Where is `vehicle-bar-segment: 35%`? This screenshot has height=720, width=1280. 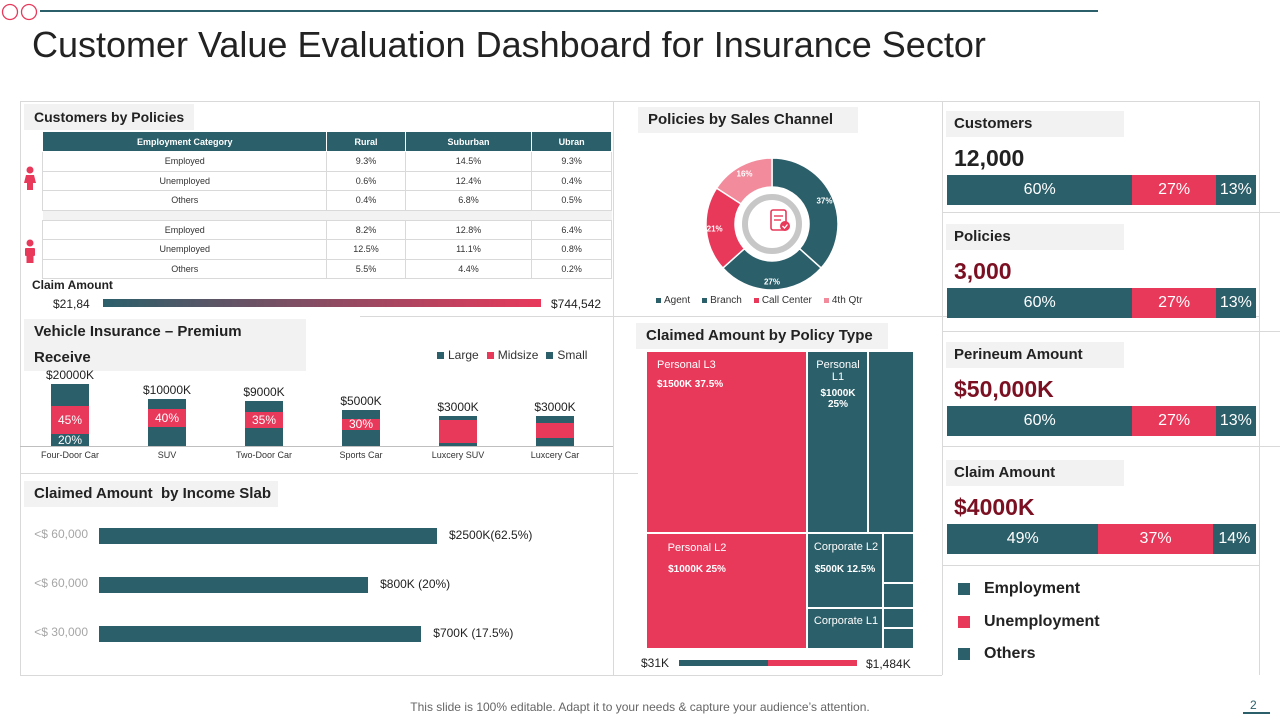
vehicle-bar-segment: 35% is located at coordinates (264, 420).